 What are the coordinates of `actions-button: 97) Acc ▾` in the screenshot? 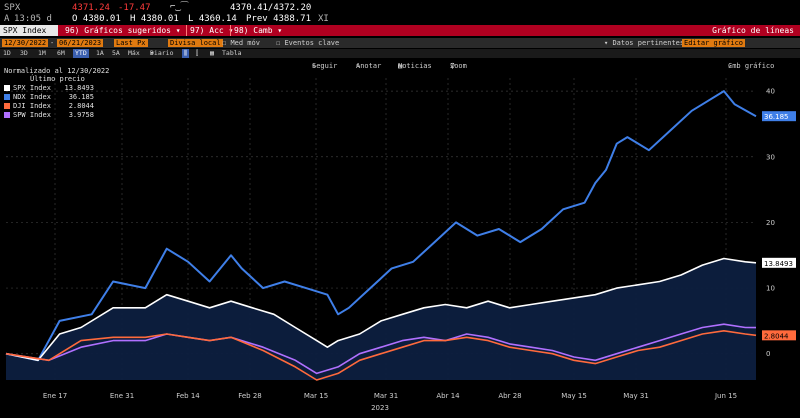 It's located at (211, 30).